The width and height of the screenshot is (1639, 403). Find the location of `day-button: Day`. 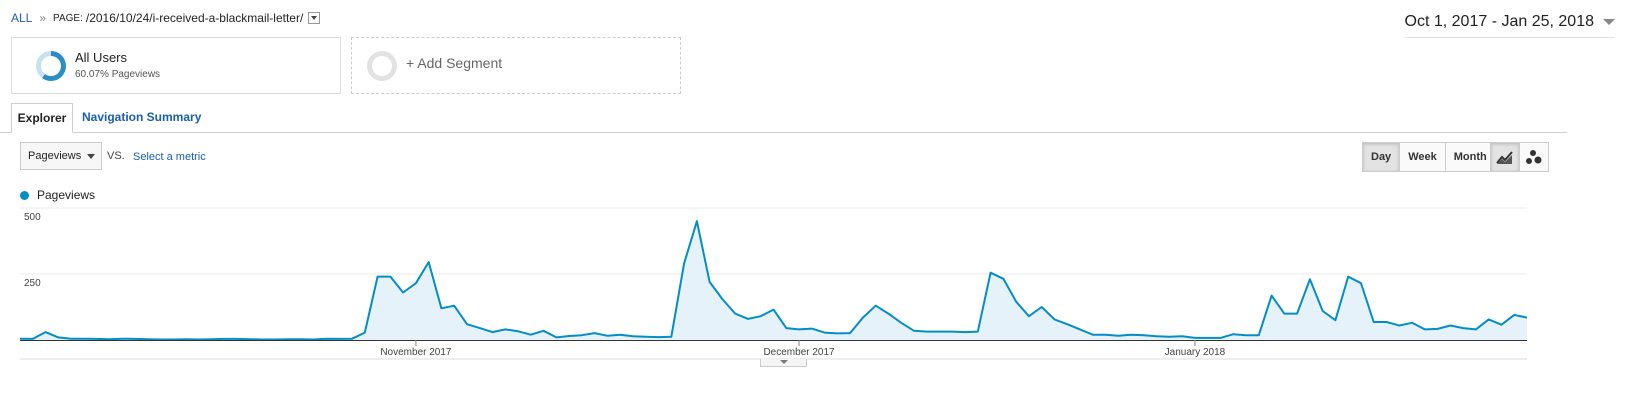

day-button: Day is located at coordinates (1382, 157).